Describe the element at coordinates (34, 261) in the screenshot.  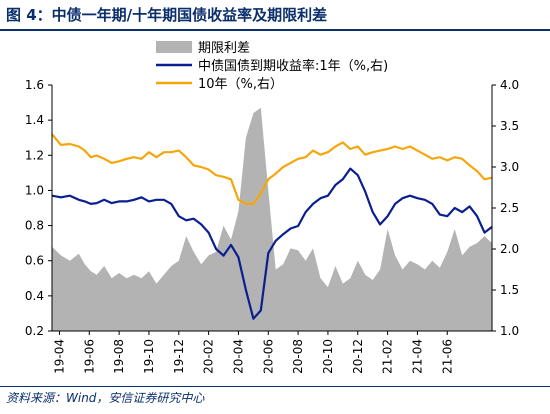
I see `y-left-tick-label: 0.6` at that location.